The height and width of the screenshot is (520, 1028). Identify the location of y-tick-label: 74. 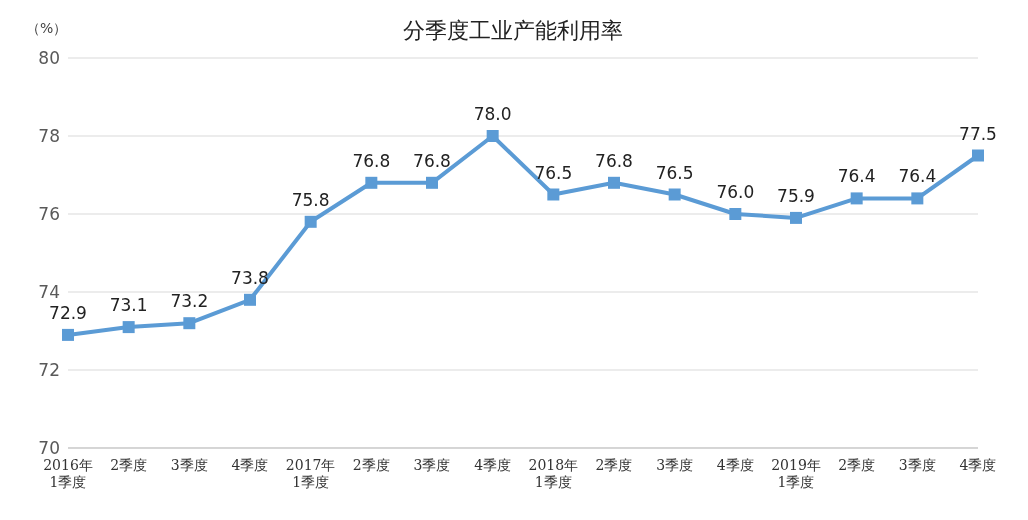
(49, 292).